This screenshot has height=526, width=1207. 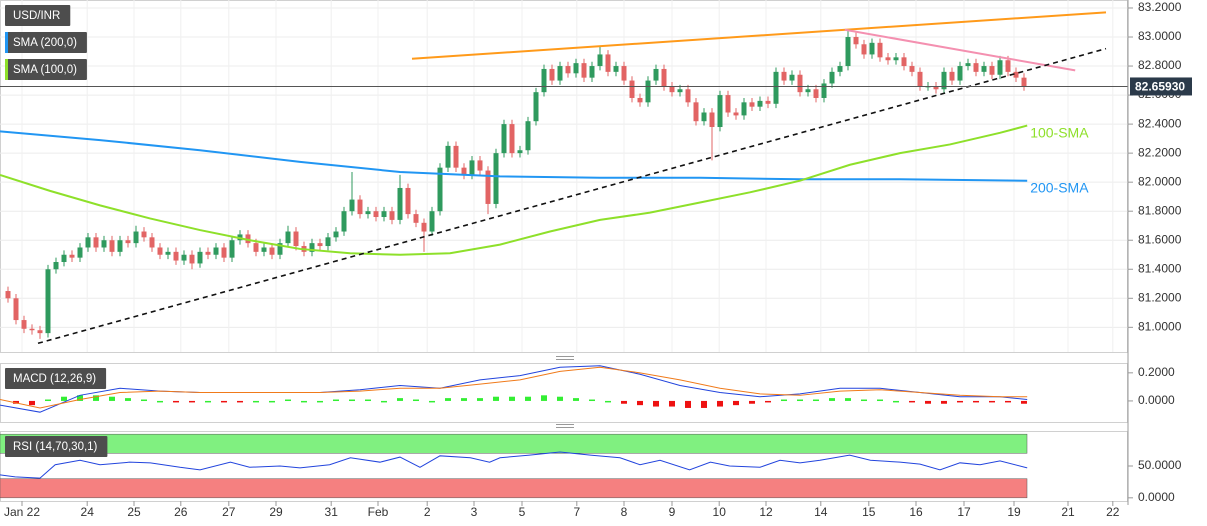 What do you see at coordinates (1160, 326) in the screenshot?
I see `y-tick-label: 81.0000` at bounding box center [1160, 326].